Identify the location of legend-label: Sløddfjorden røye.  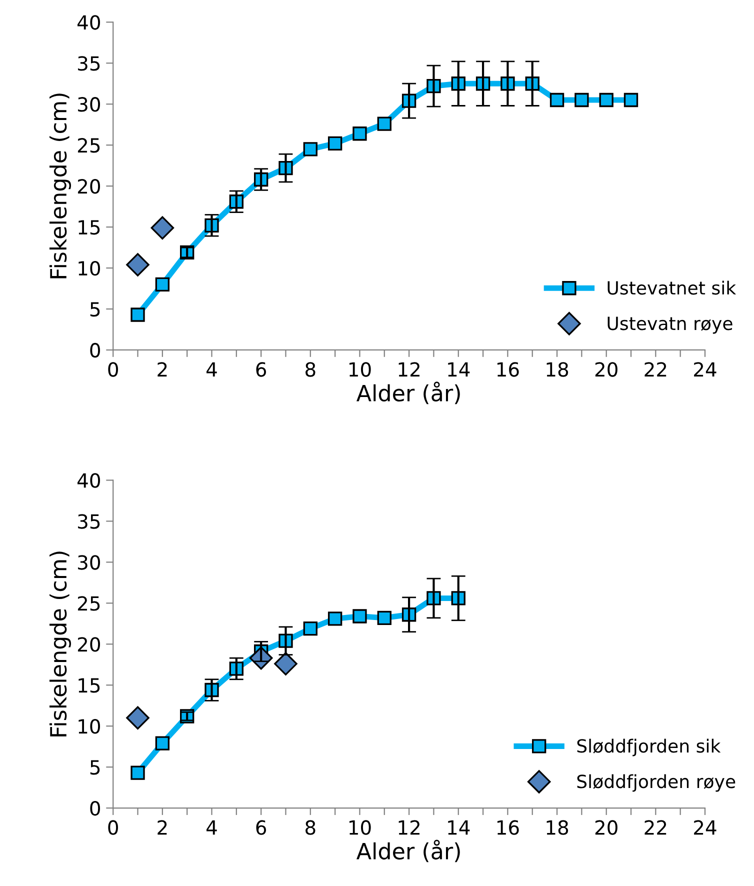
(656, 783).